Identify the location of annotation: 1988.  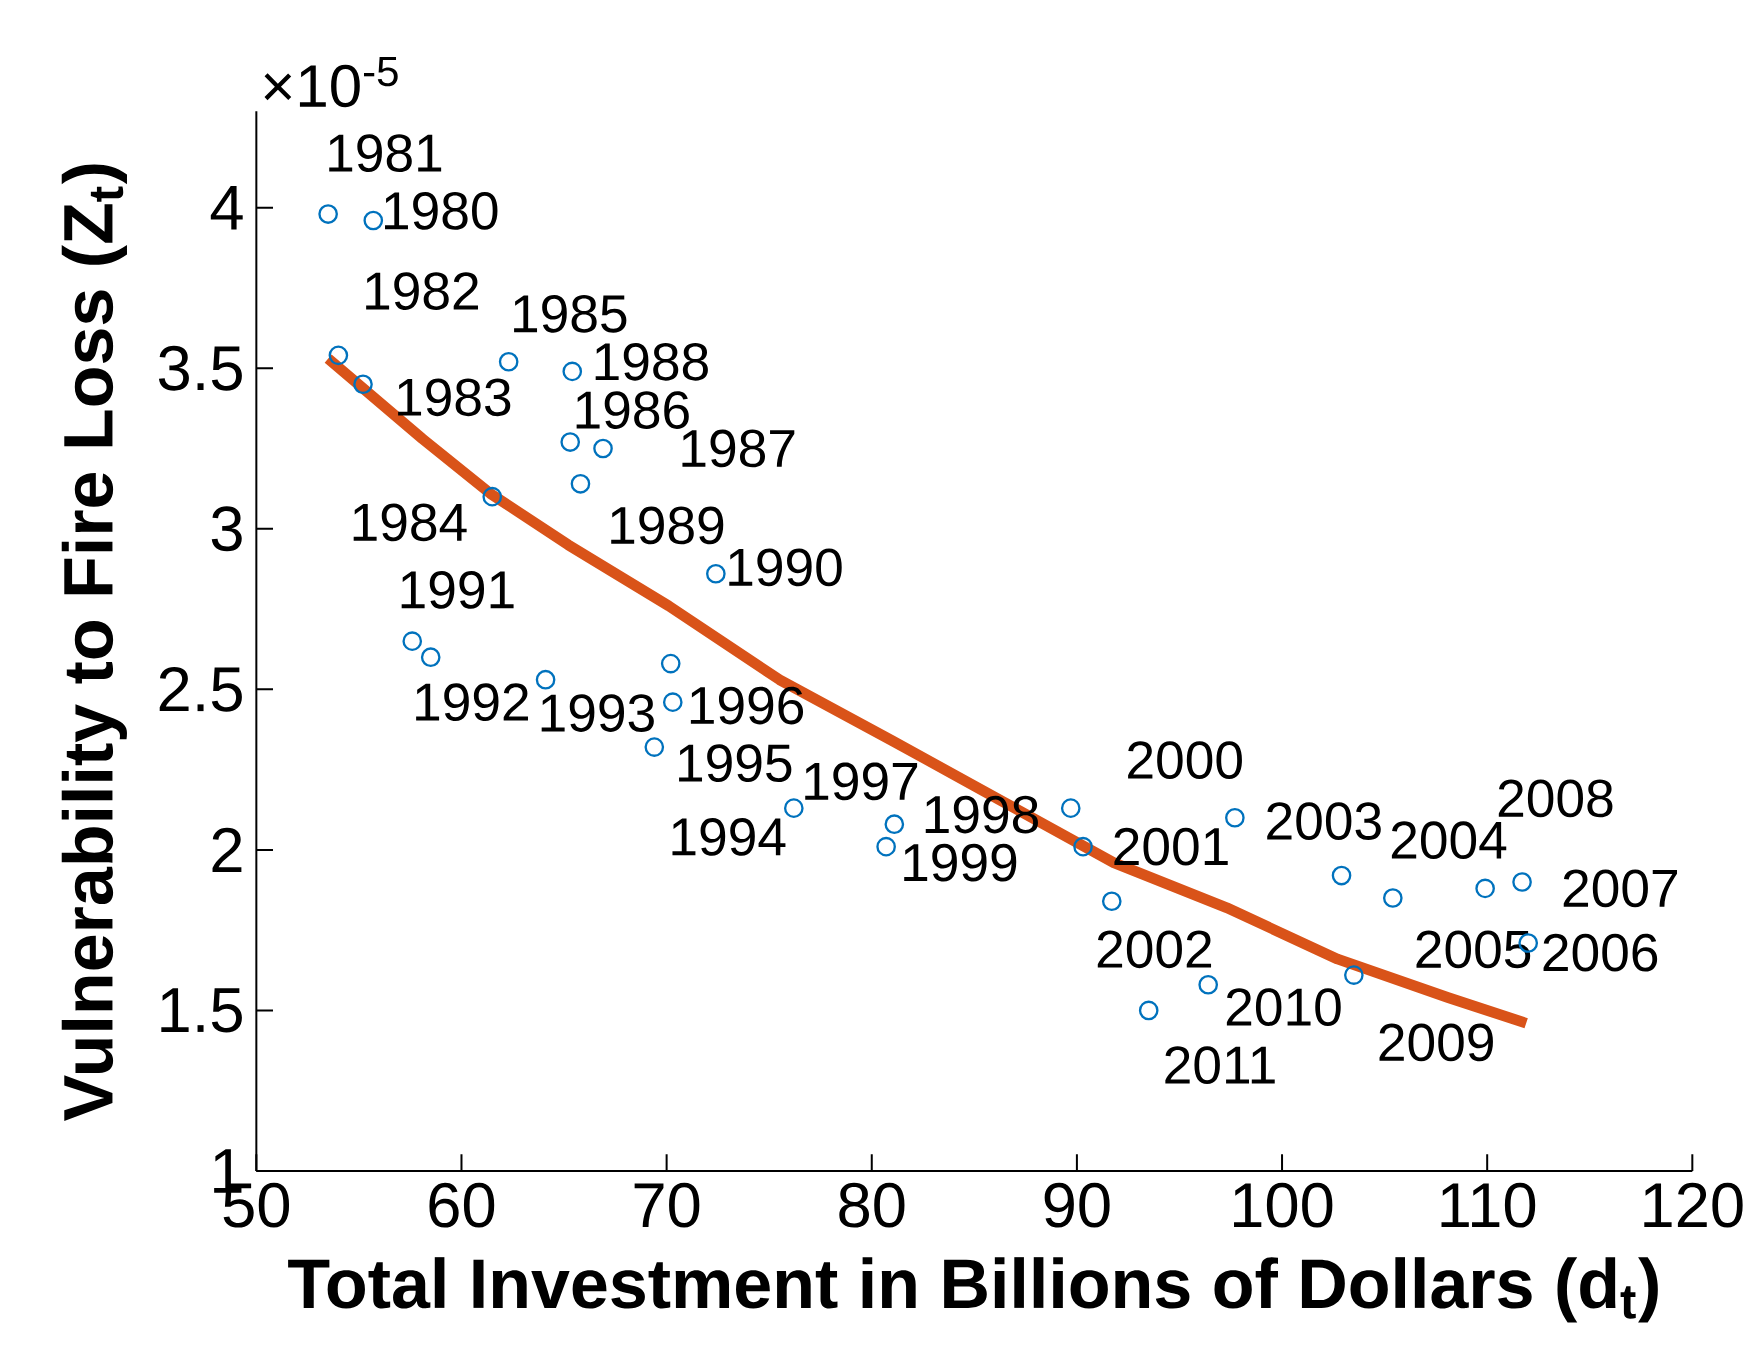
(651, 361).